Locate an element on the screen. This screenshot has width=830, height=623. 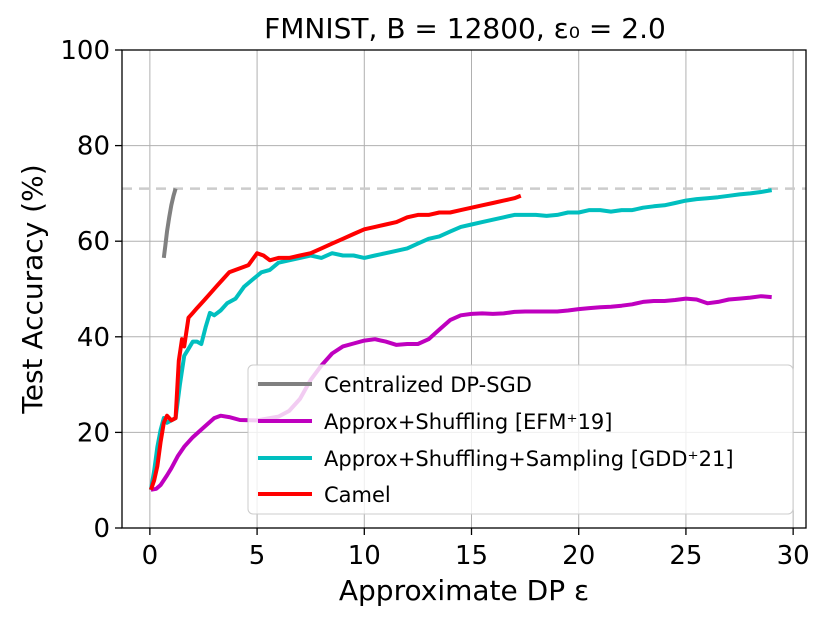
legend-label-camel: Camel is located at coordinates (357, 495).